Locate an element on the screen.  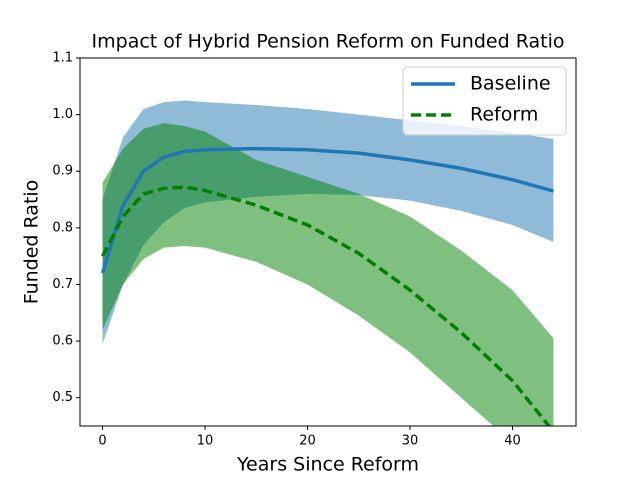
x-tick-label: 20 is located at coordinates (307, 441).